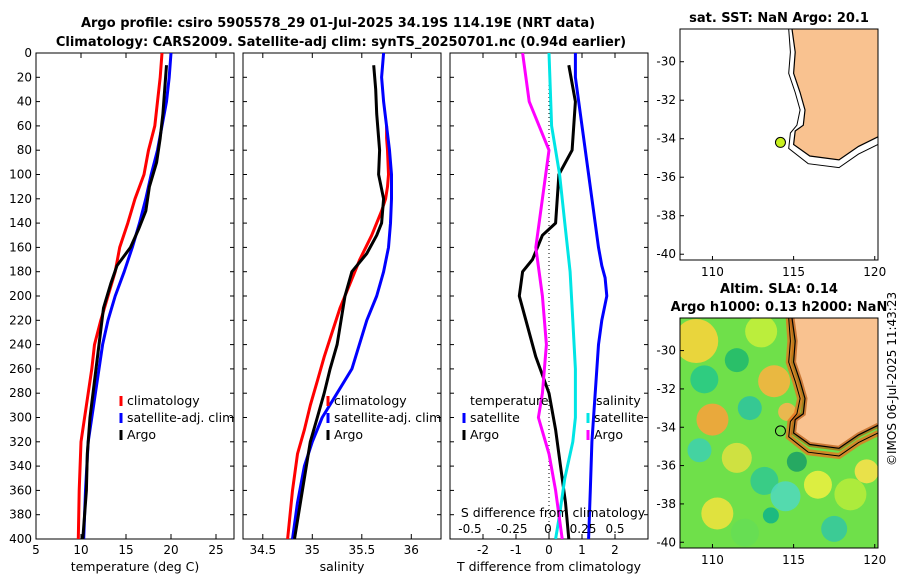 The image size is (900, 580). What do you see at coordinates (262, 550) in the screenshot?
I see `salinity-xtick-label: 34.5` at bounding box center [262, 550].